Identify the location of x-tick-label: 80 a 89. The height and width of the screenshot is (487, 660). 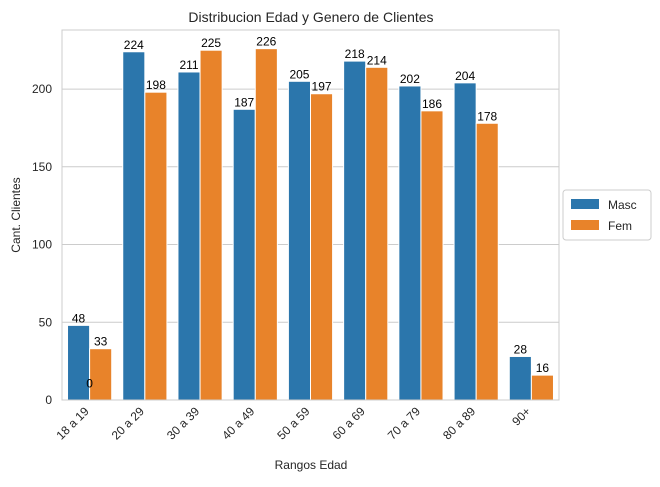
(459, 423).